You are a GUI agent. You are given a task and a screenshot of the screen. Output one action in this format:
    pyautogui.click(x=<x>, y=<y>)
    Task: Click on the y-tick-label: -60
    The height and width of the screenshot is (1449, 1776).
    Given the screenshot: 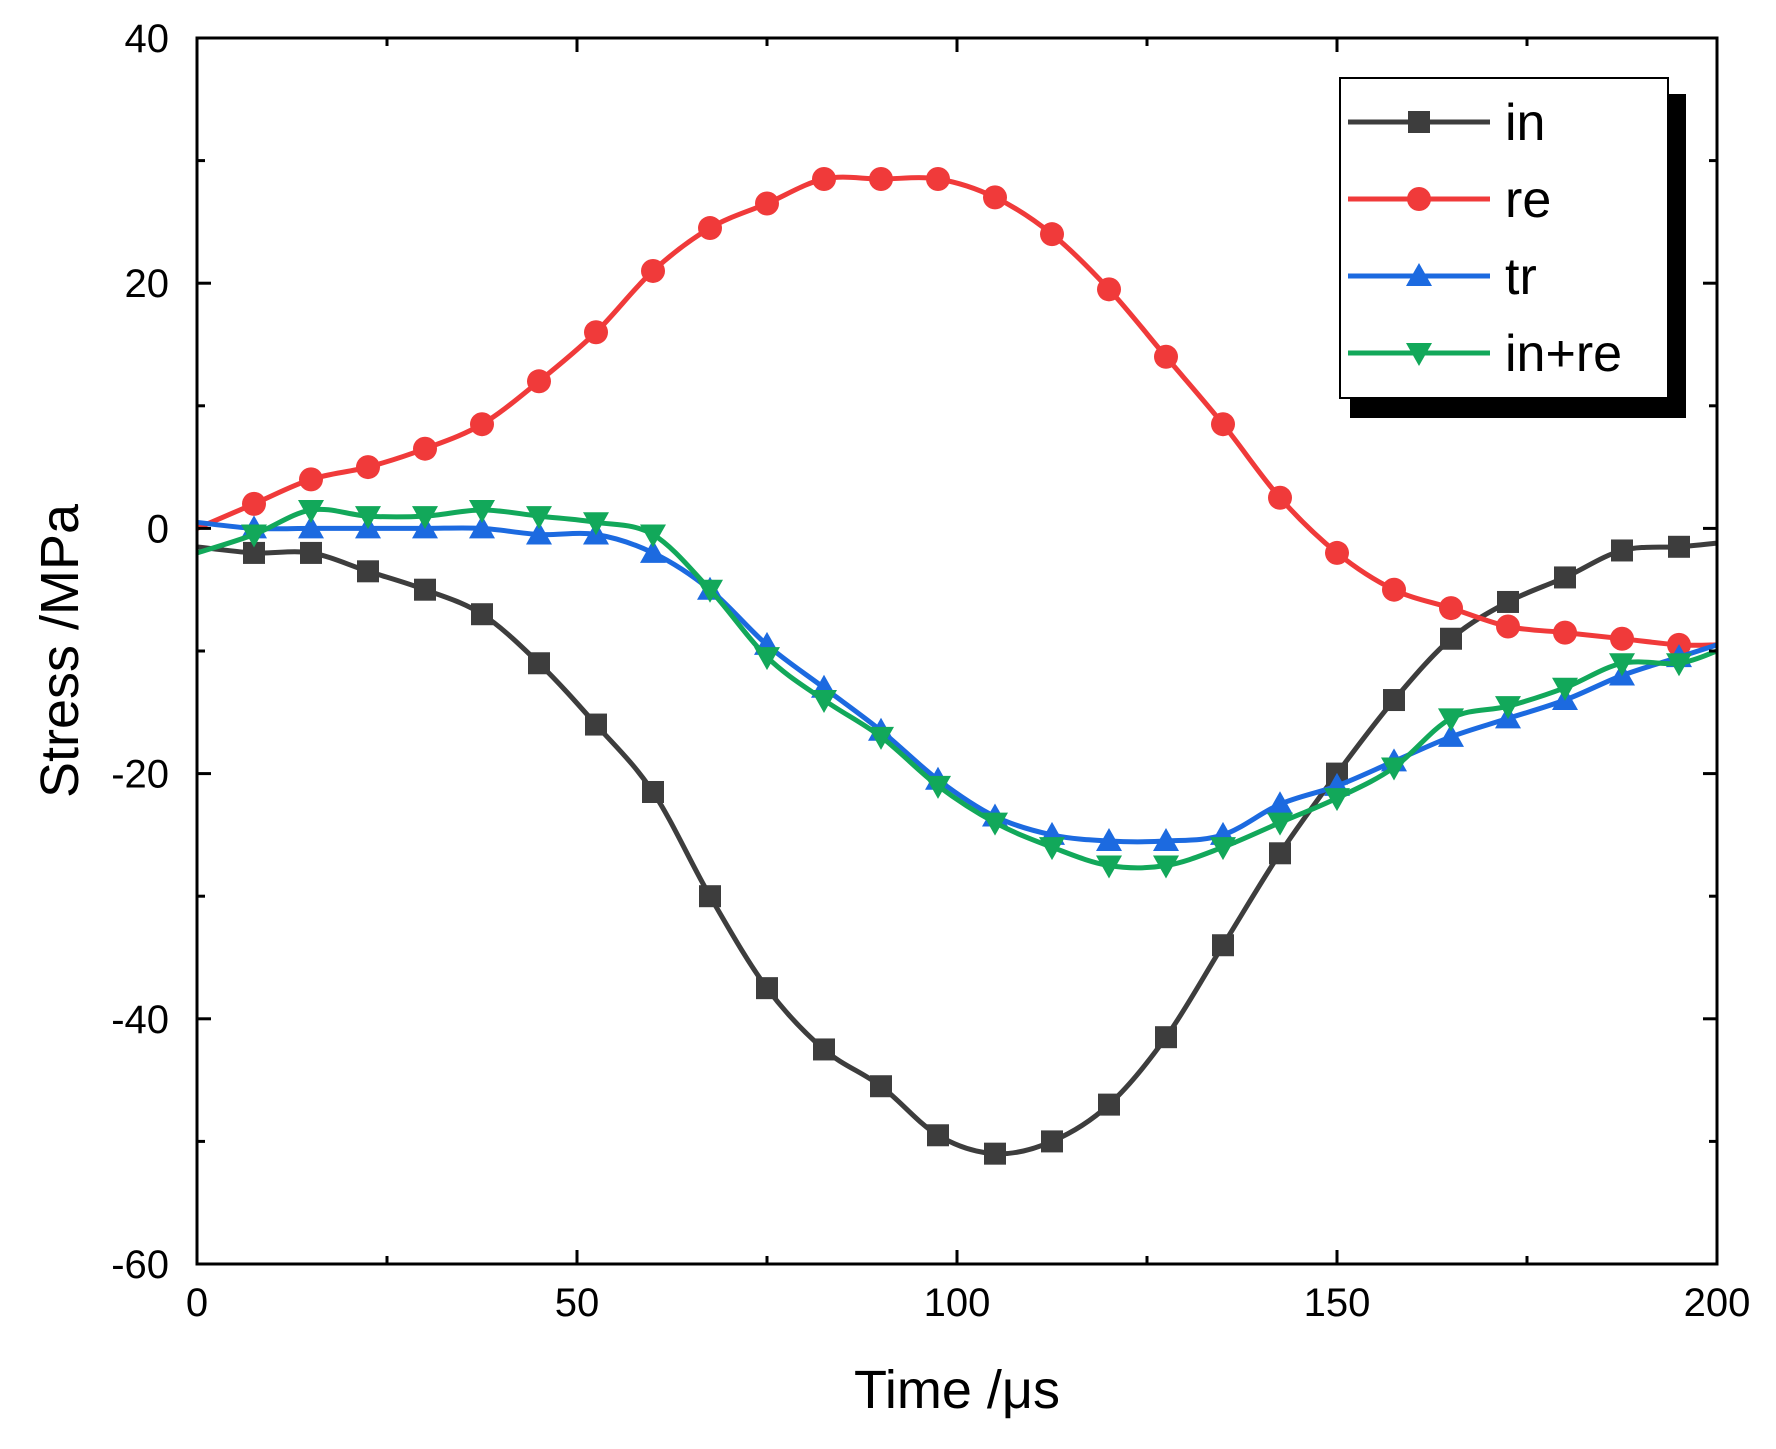 What is the action you would take?
    pyautogui.click(x=140, y=1265)
    